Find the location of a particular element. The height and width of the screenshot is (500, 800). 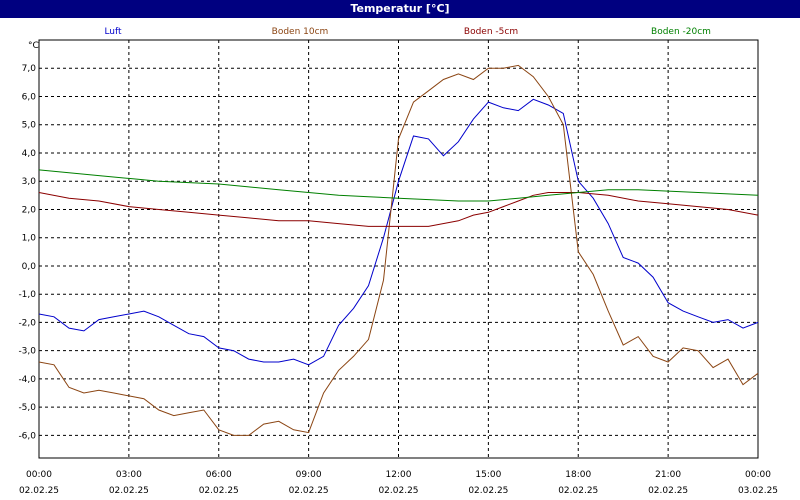

x-tick-time-label: 18:00 is located at coordinates (578, 475).